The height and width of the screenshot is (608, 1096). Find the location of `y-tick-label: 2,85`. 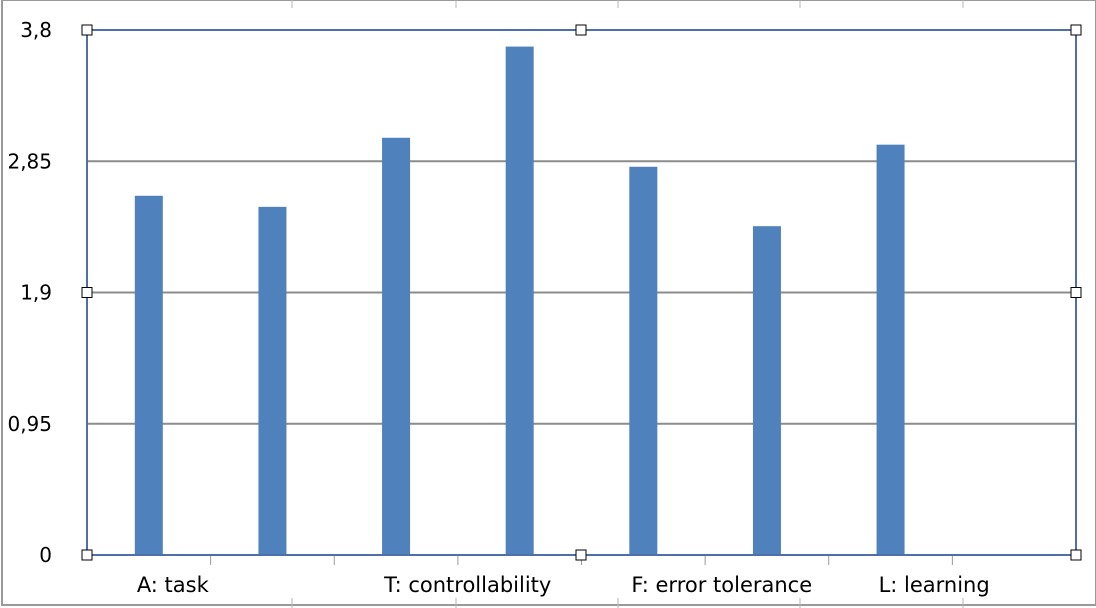

y-tick-label: 2,85 is located at coordinates (29, 161).